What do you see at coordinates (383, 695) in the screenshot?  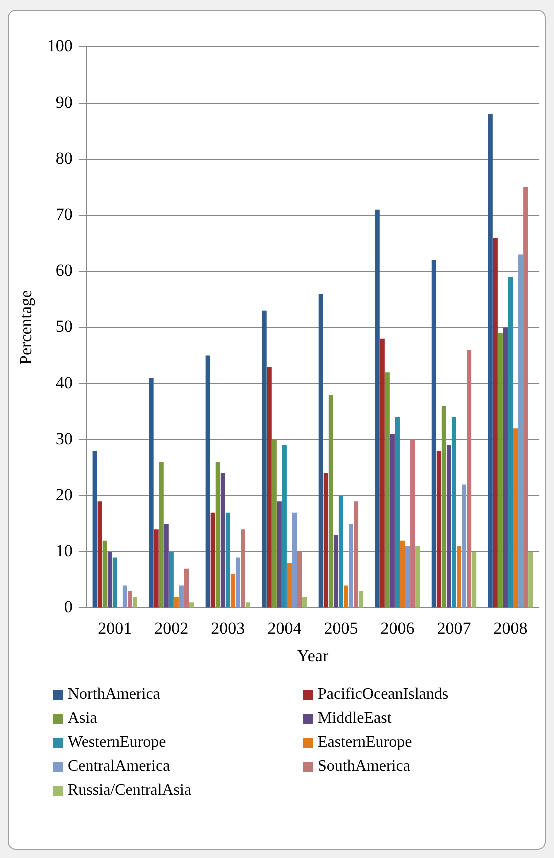 I see `legend-label: PacificOceanIslands` at bounding box center [383, 695].